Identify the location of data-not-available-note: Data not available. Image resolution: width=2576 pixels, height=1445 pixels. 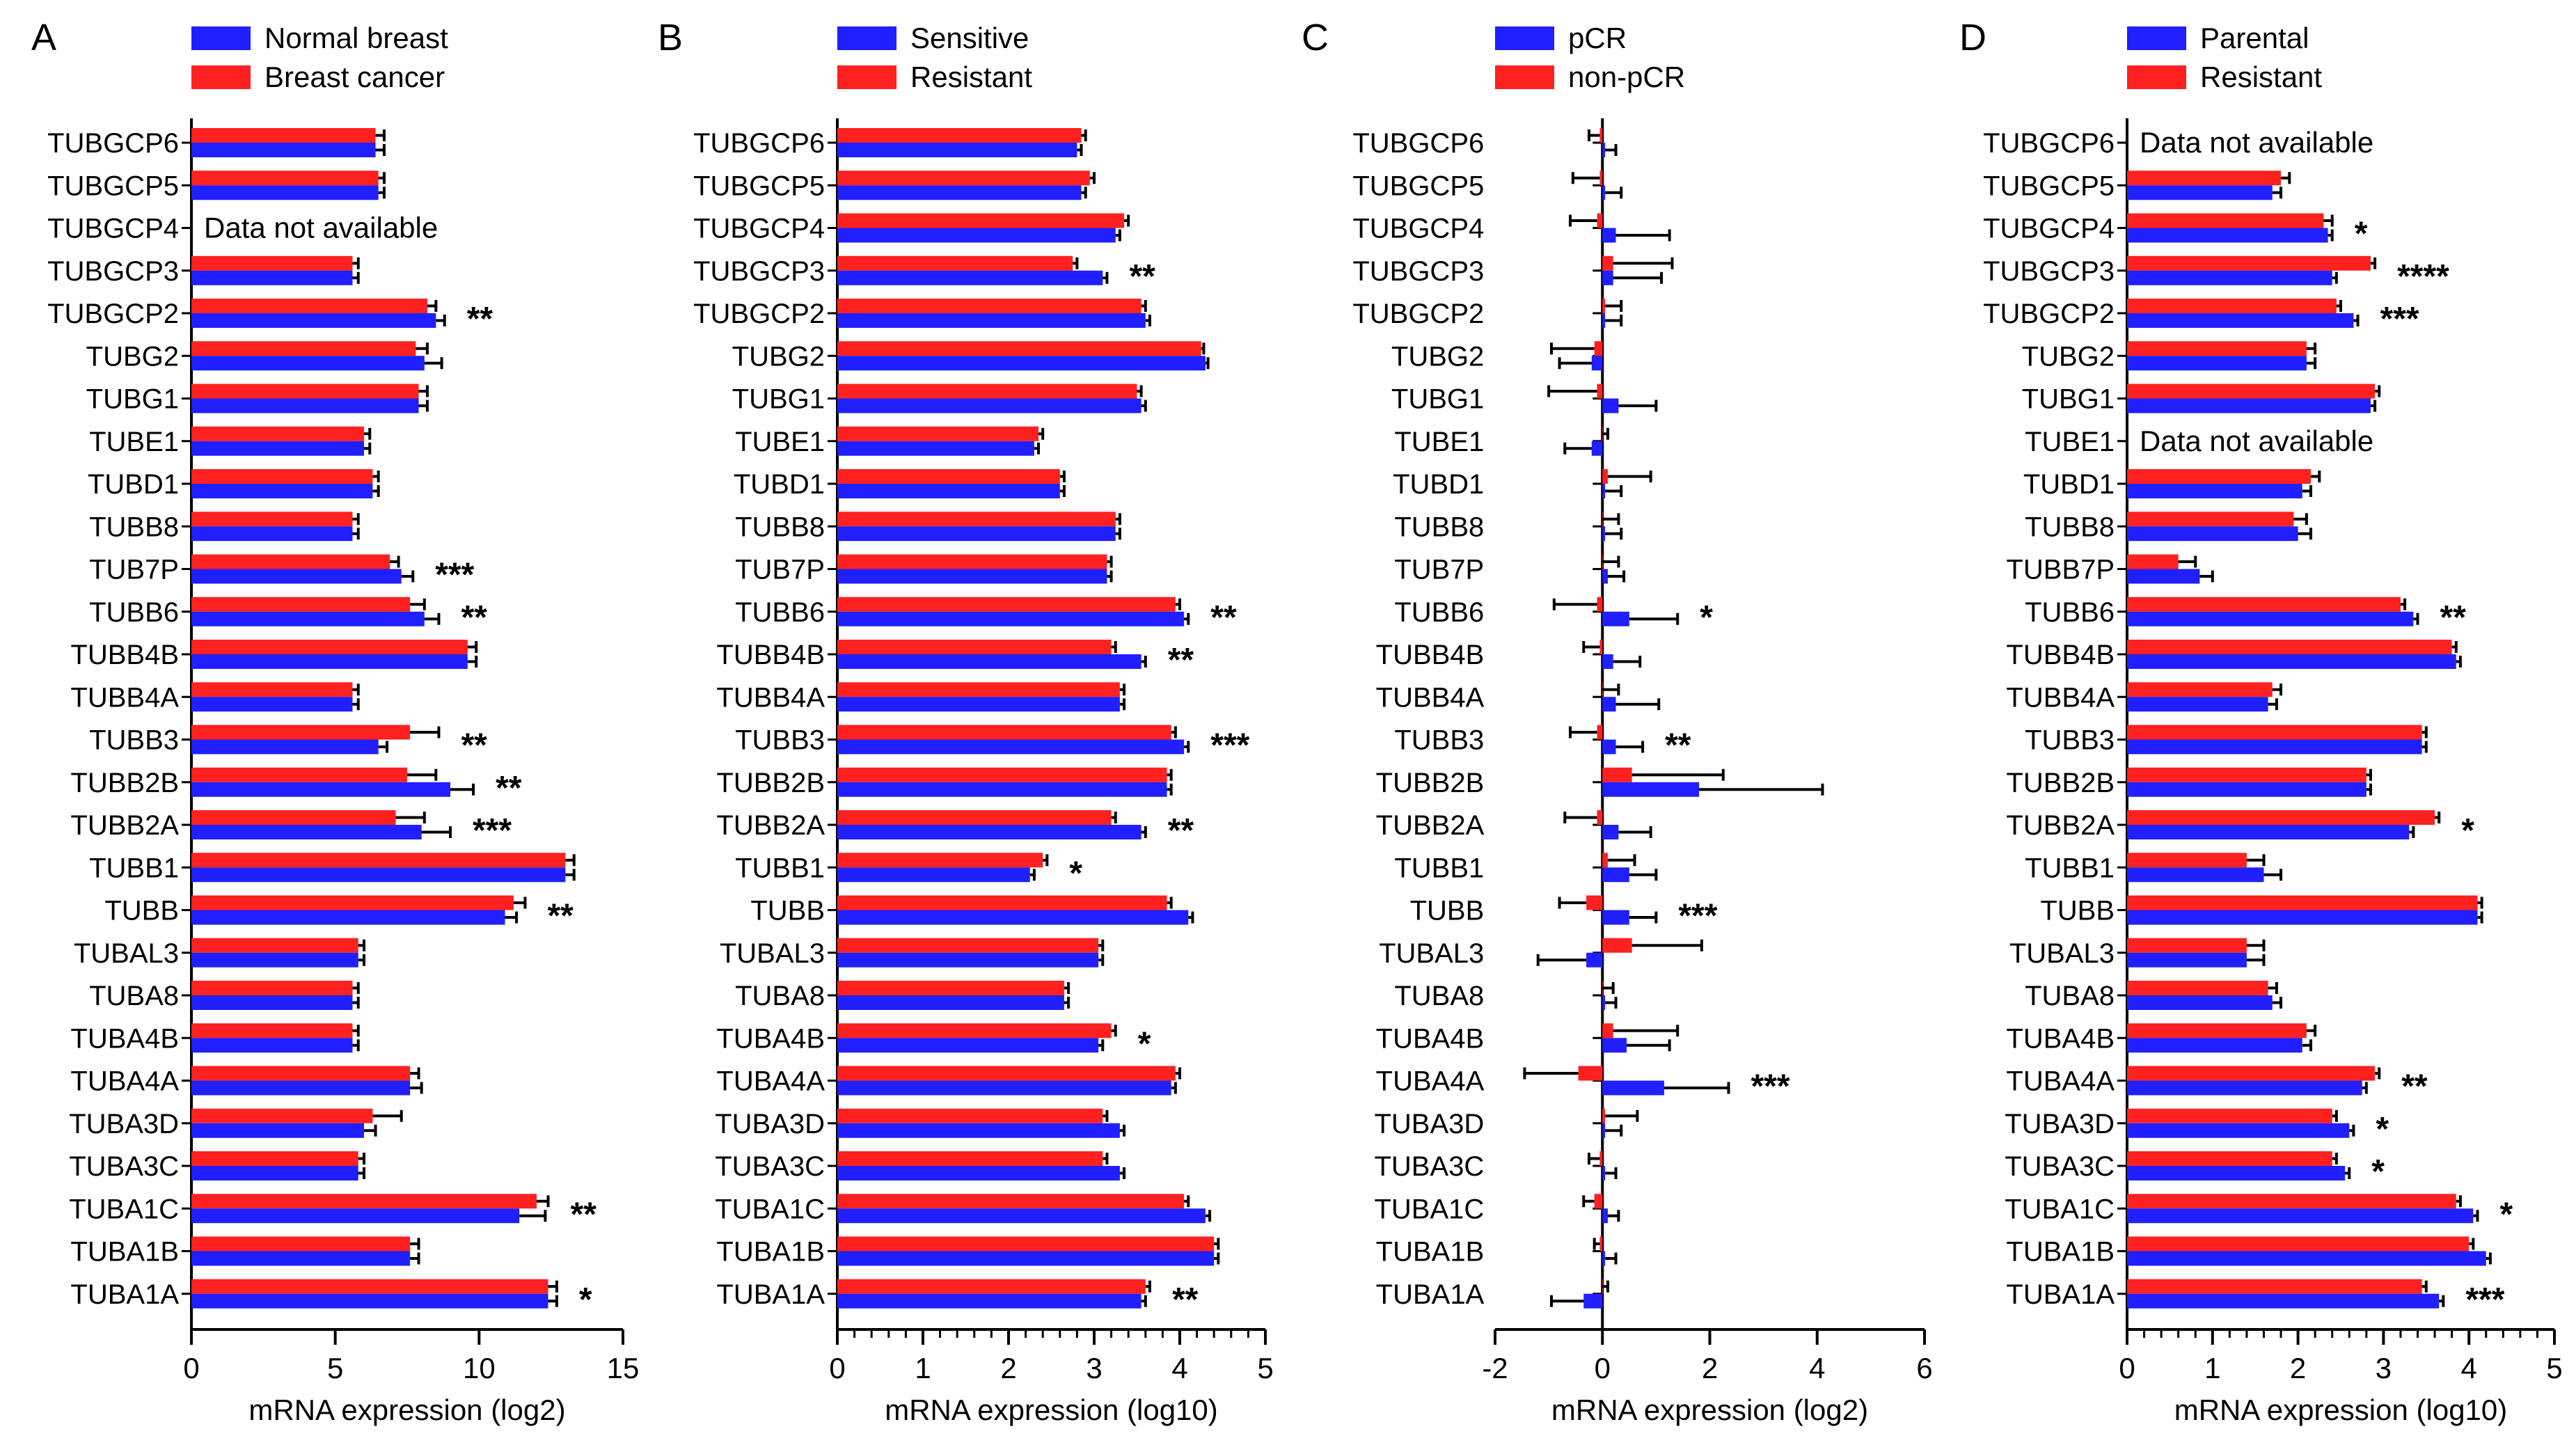
(321, 228).